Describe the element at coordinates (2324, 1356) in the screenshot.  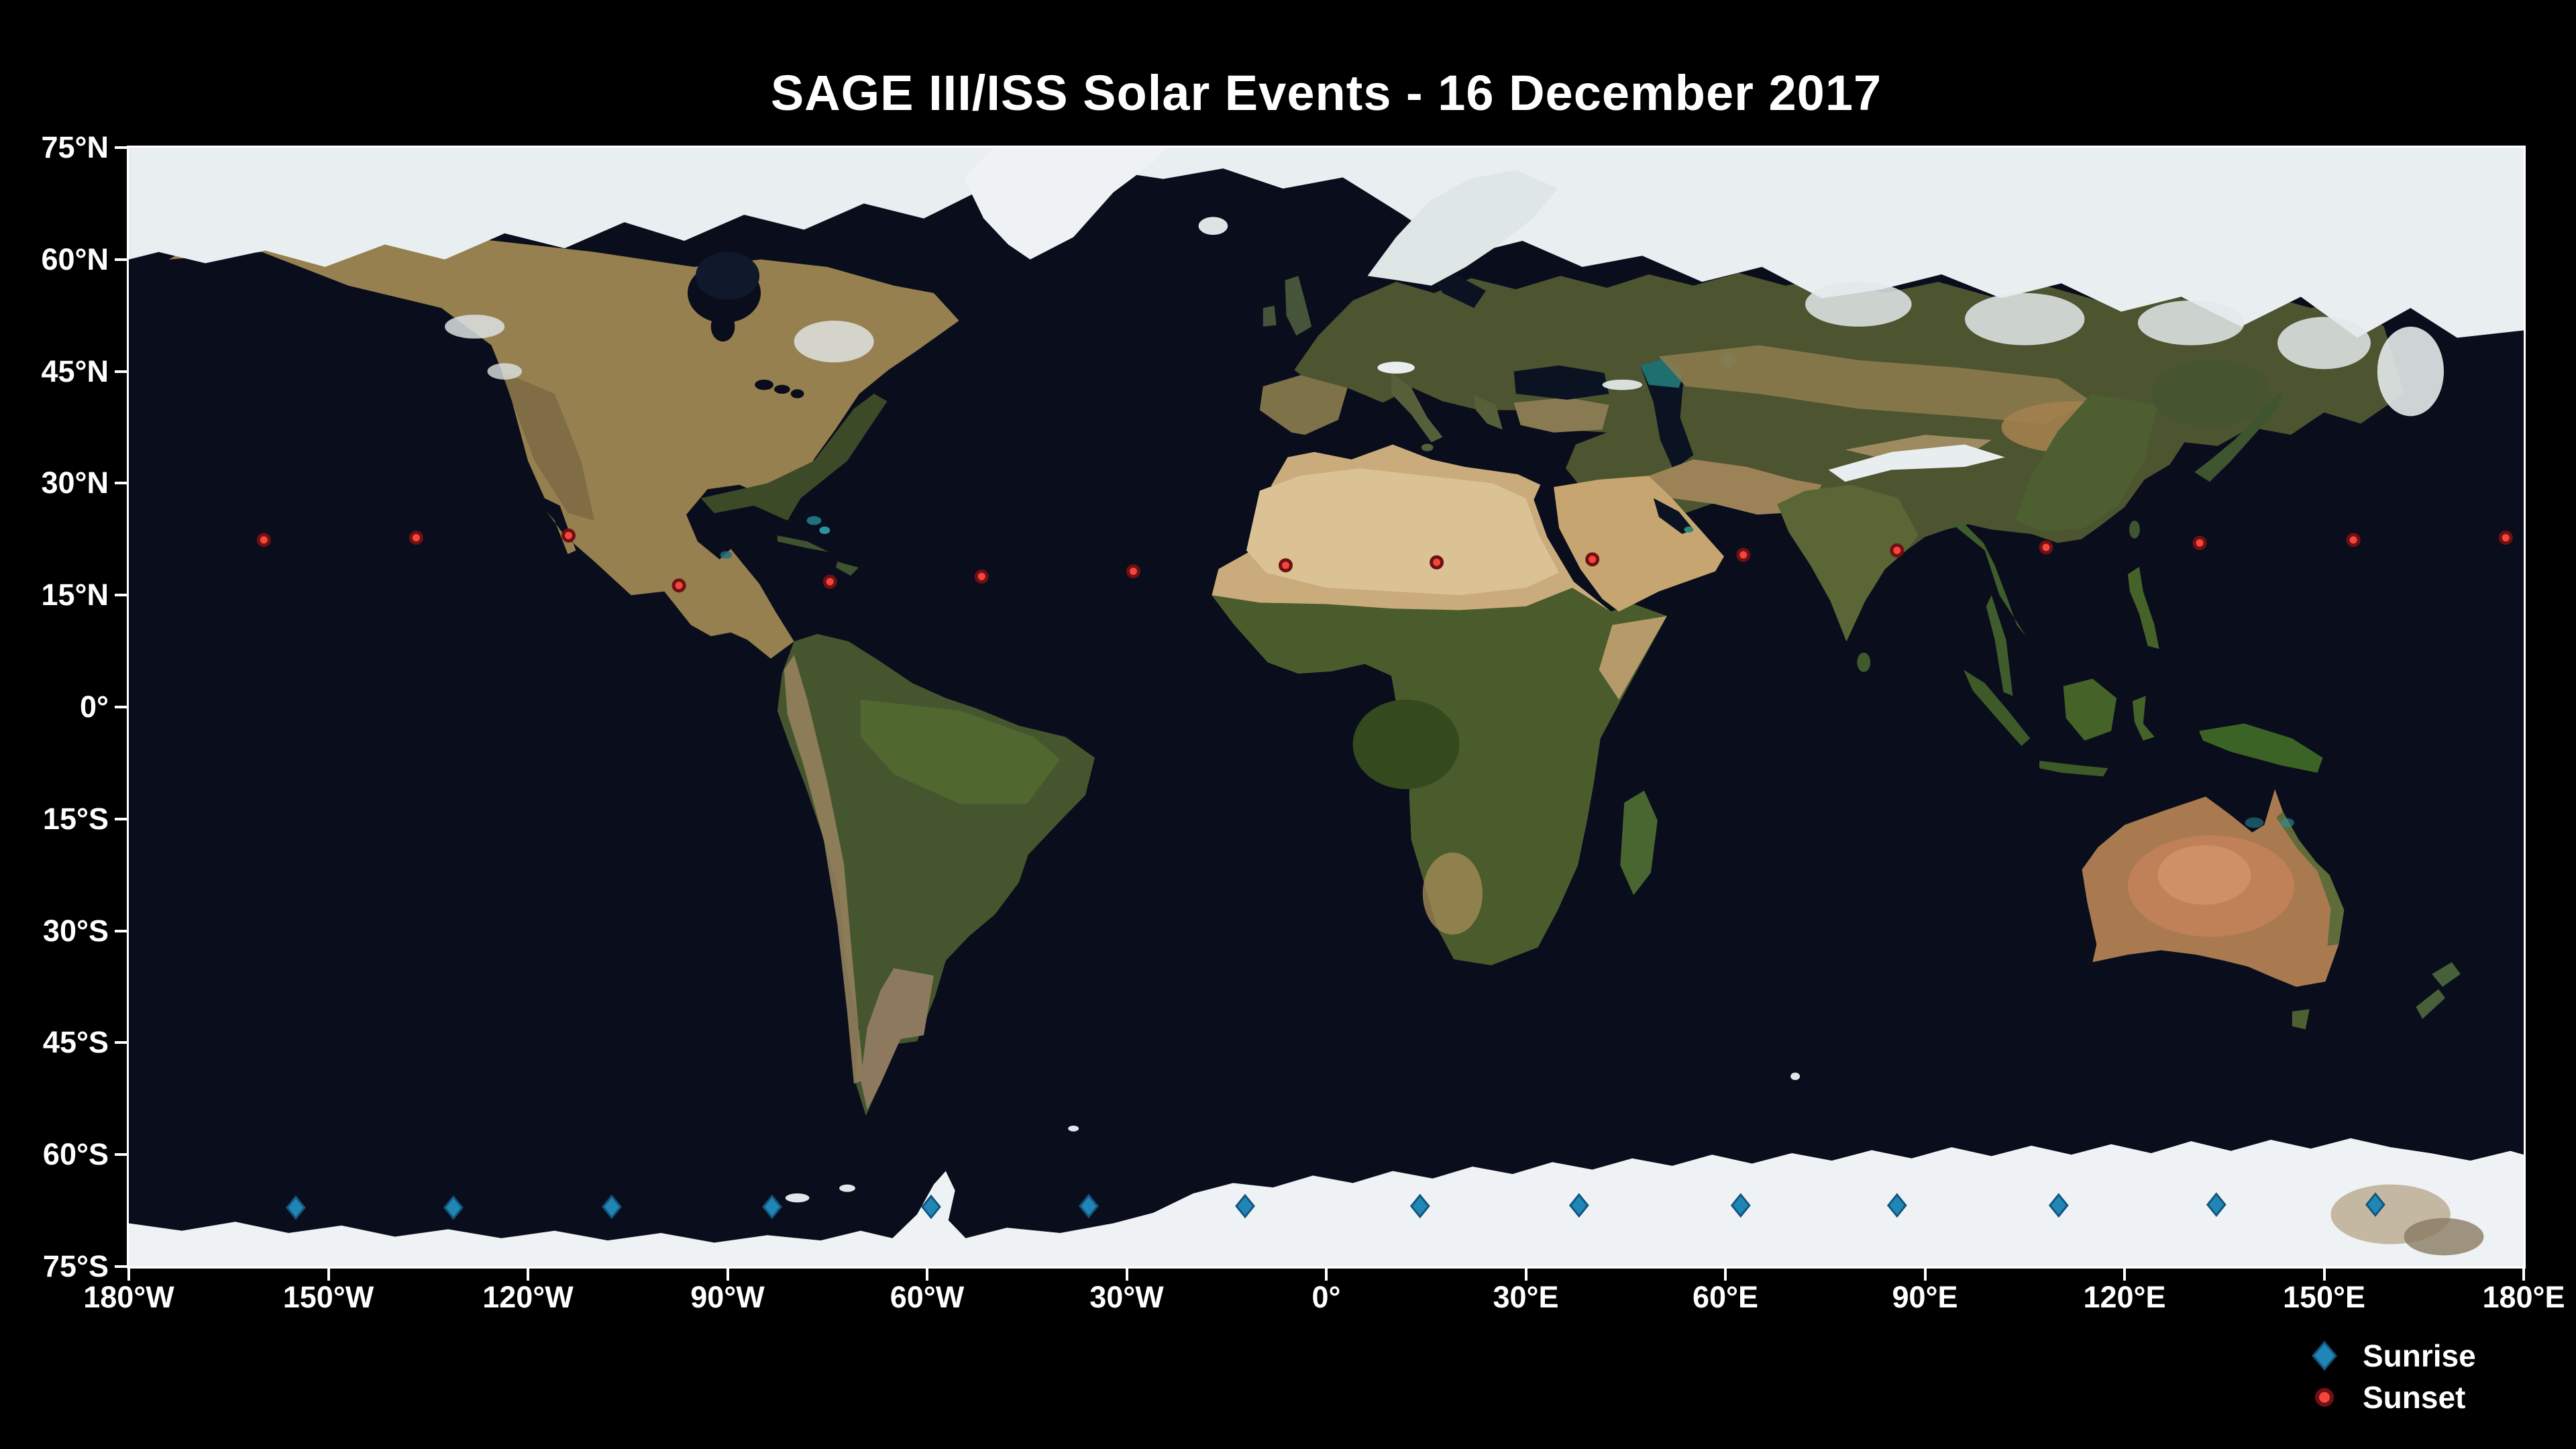
I see `sunrise-diamond-icon` at that location.